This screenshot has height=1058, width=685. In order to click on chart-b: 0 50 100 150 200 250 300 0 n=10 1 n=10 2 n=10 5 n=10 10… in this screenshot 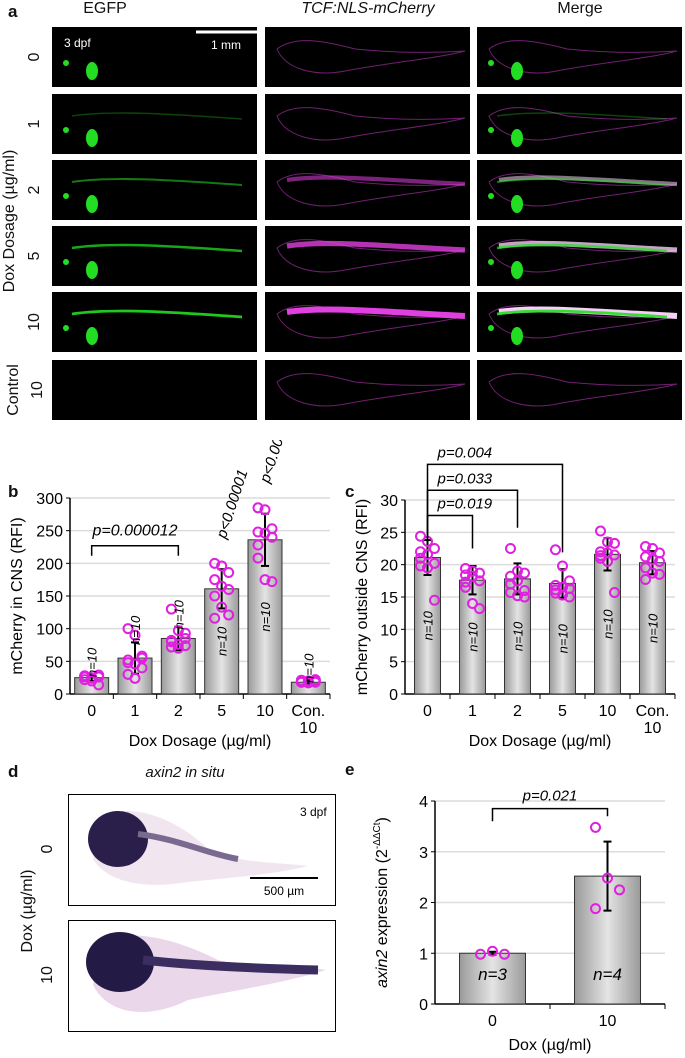, I will do `click(170, 595)`.